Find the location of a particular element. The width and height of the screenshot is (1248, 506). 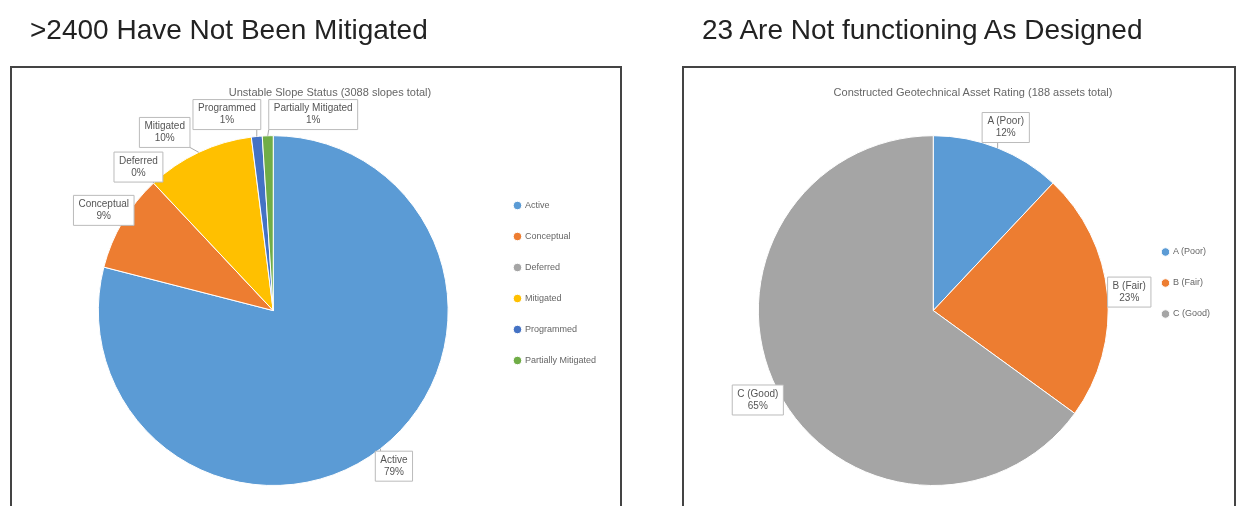

legend-label: B (Fair) is located at coordinates (1187, 282).